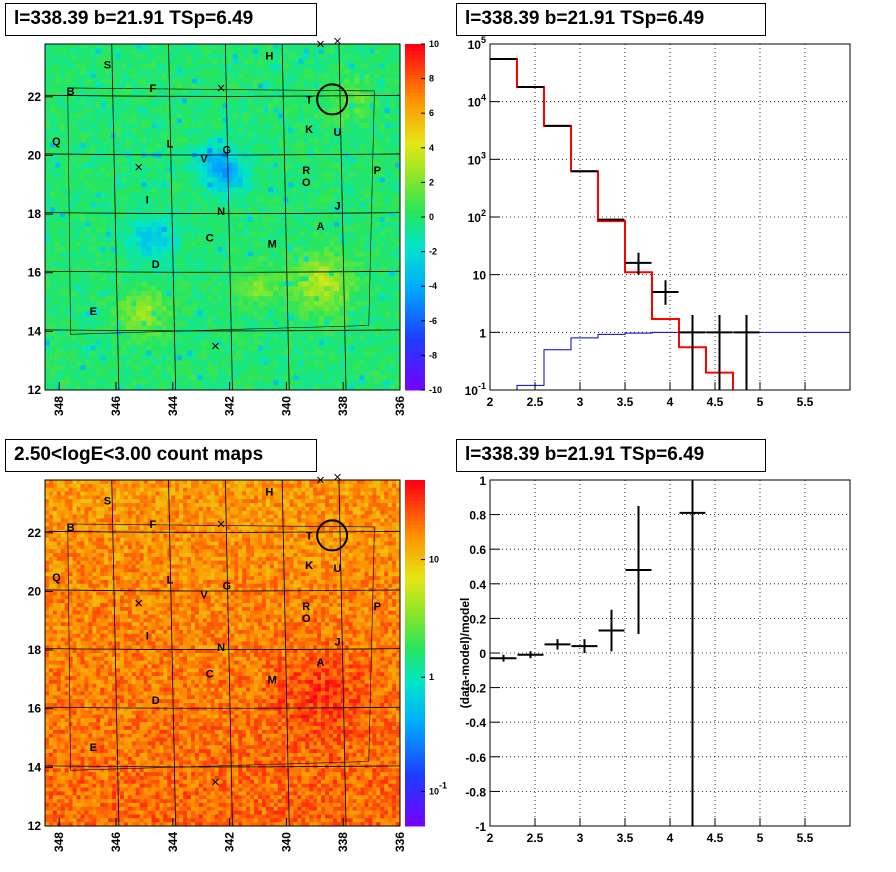 The image size is (896, 872). What do you see at coordinates (116, 406) in the screenshot?
I see `x-tick-label: 346` at bounding box center [116, 406].